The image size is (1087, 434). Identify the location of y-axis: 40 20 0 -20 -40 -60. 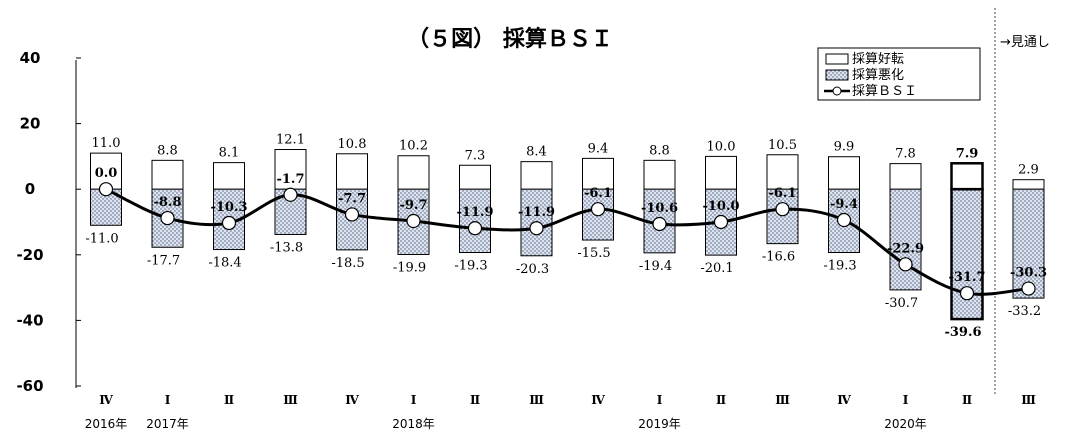
(48, 222).